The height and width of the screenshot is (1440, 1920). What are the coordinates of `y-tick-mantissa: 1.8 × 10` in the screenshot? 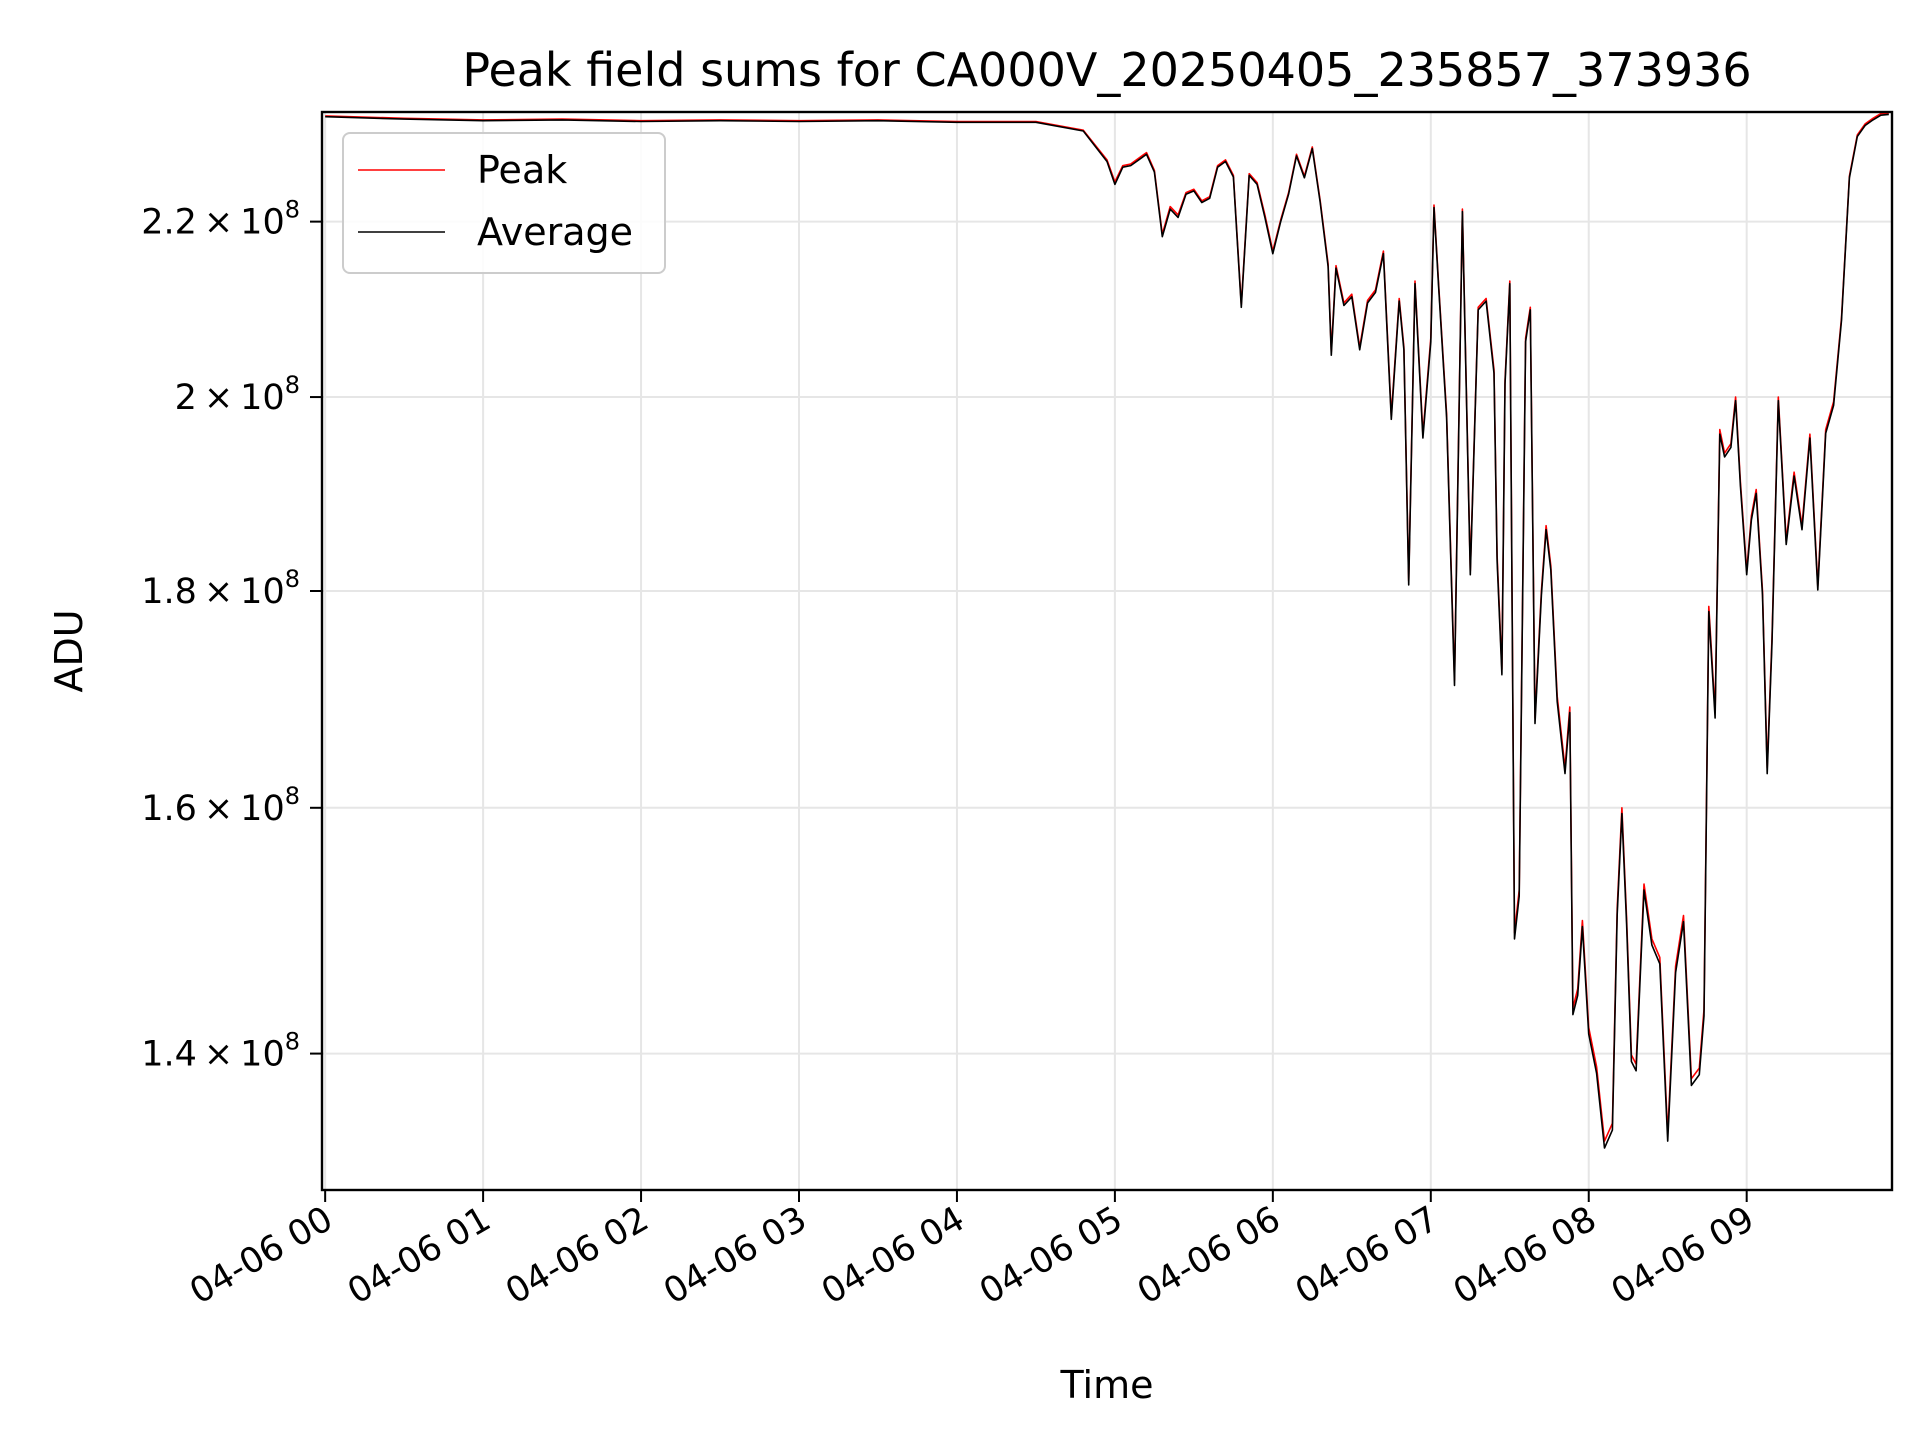 It's located at (213, 592).